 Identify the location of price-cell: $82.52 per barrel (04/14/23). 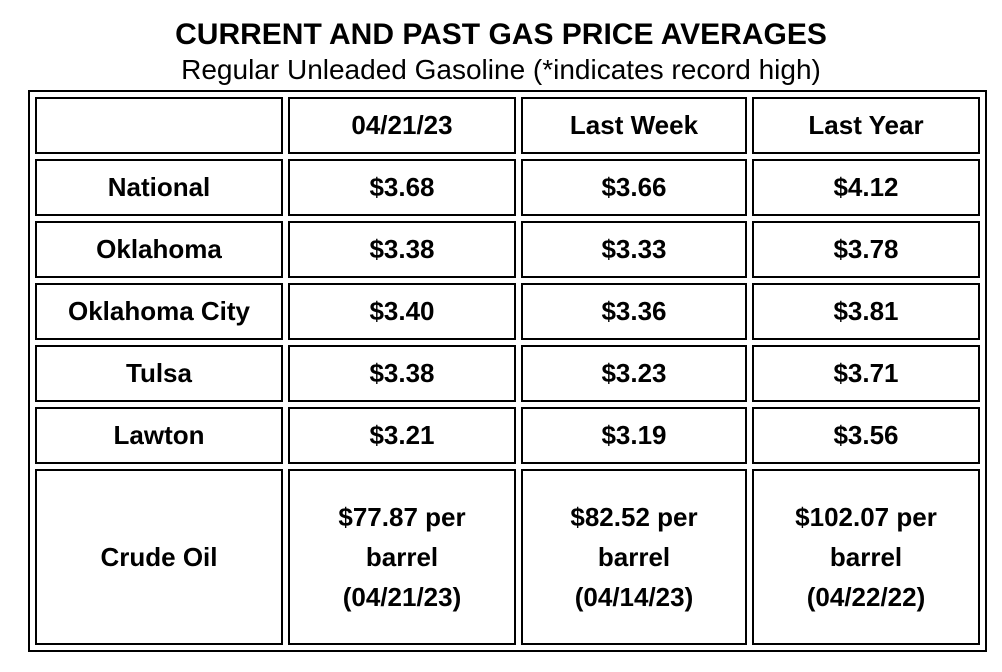
(634, 557).